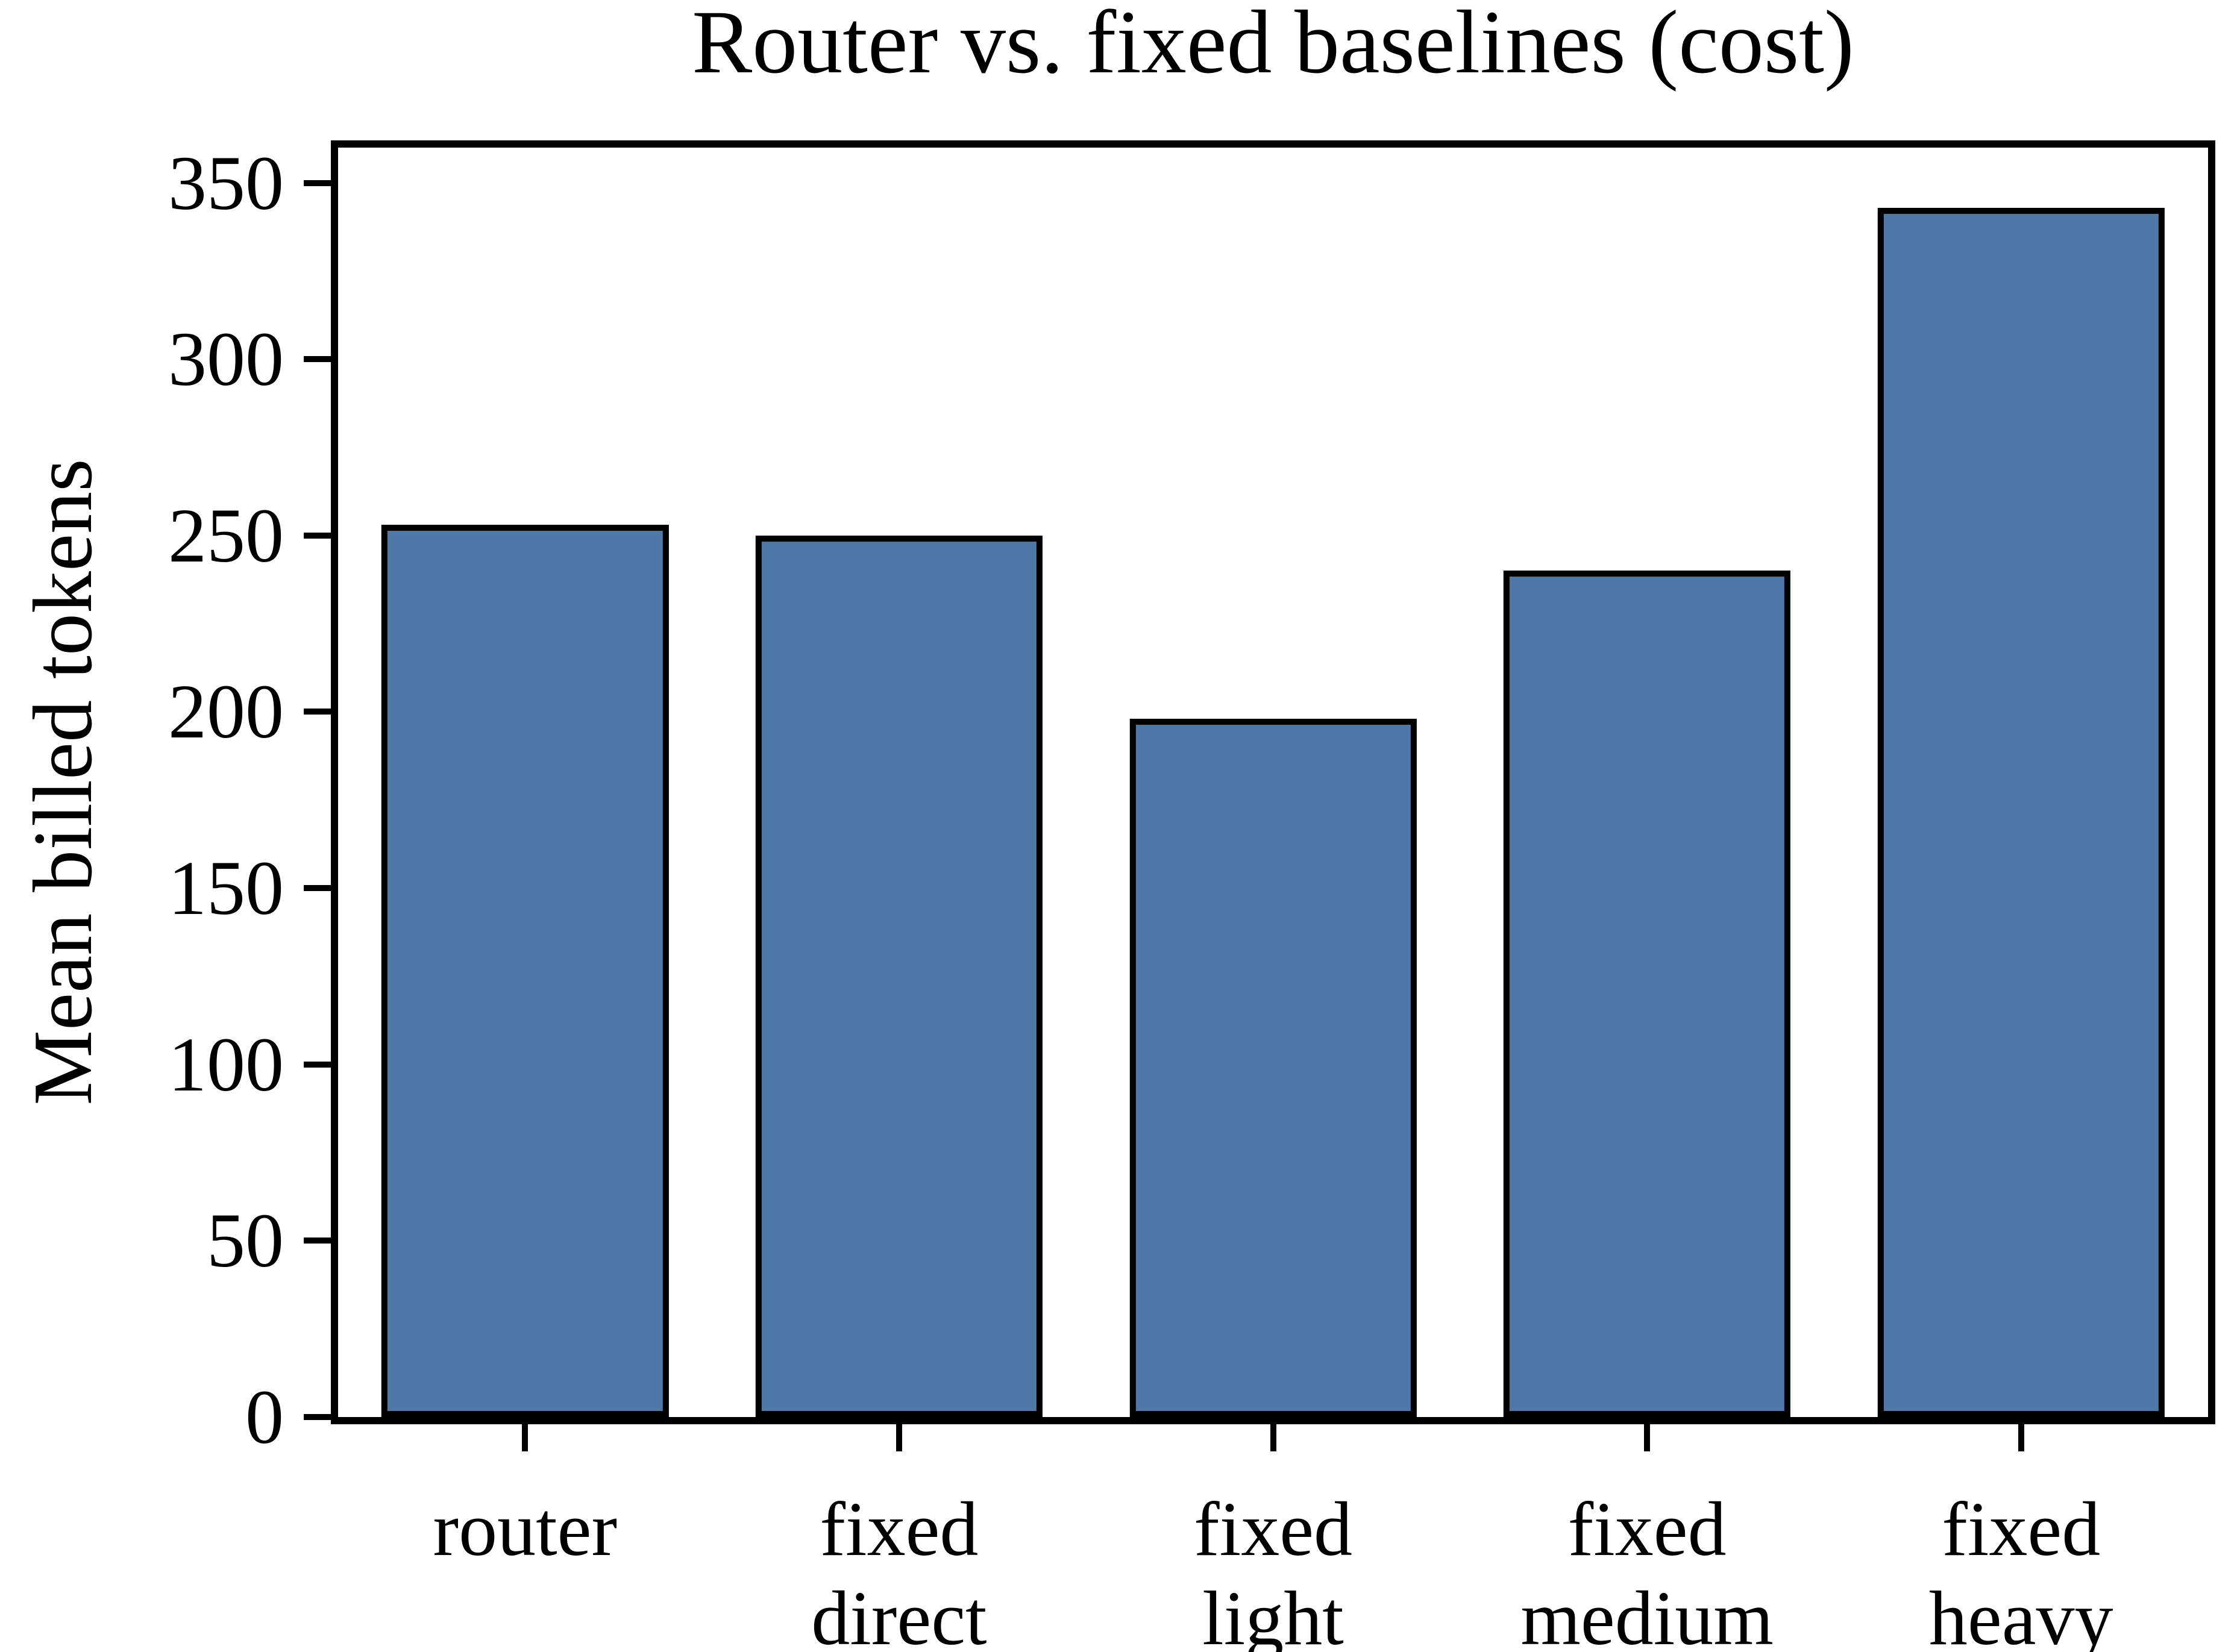  I want to click on y-tick-label: 150, so click(226, 888).